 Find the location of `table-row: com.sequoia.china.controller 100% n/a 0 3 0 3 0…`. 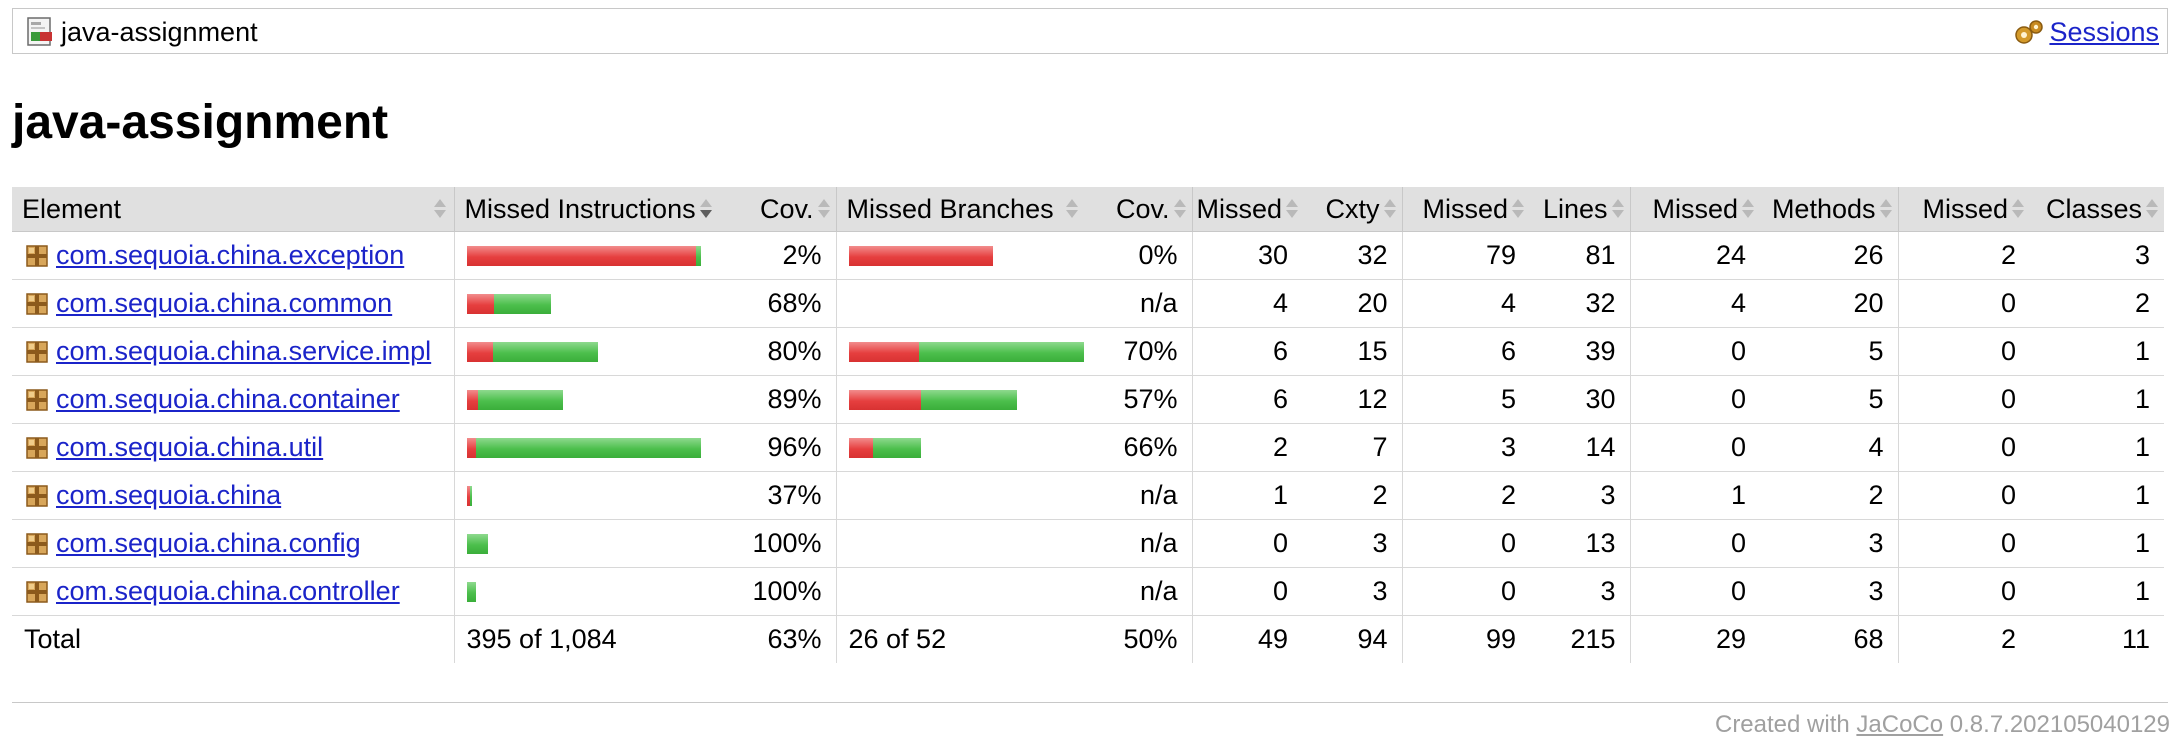

table-row: com.sequoia.china.controller 100% n/a 0 3 0 3 0… is located at coordinates (1088, 591).